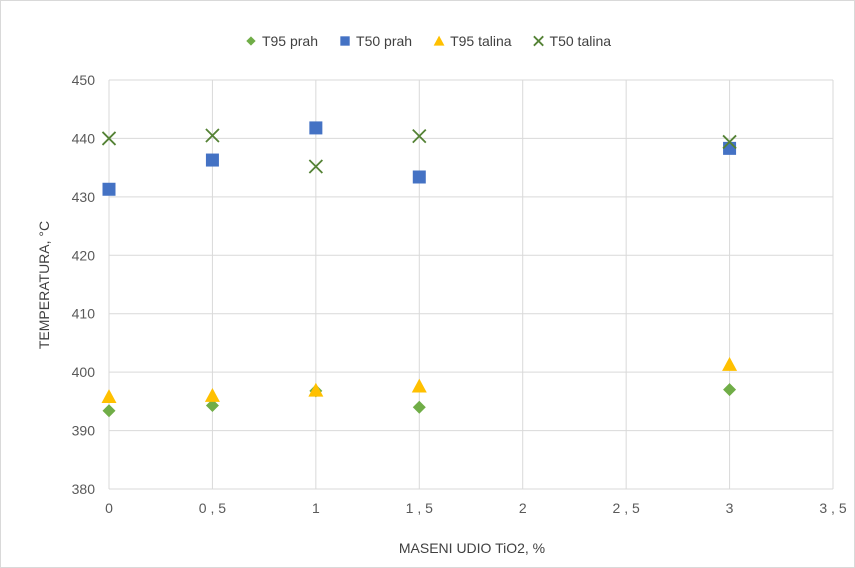 The height and width of the screenshot is (568, 855). I want to click on x-tick-label: 1, so click(316, 508).